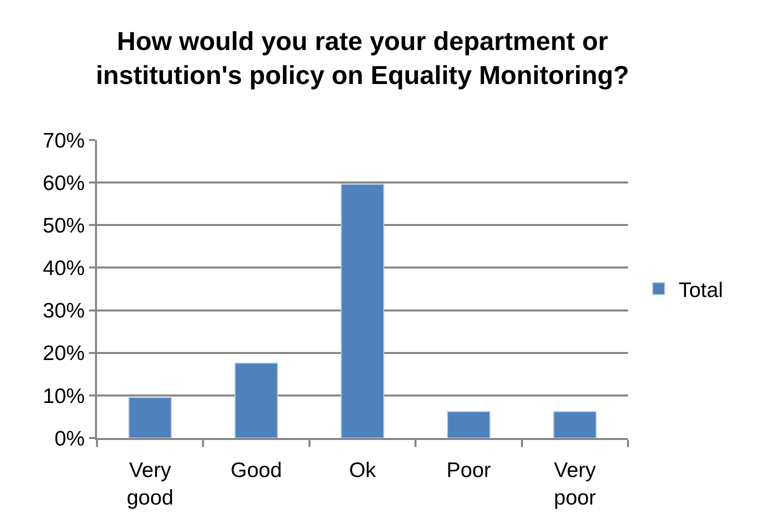  What do you see at coordinates (63, 183) in the screenshot?
I see `y-tick-label: 60%` at bounding box center [63, 183].